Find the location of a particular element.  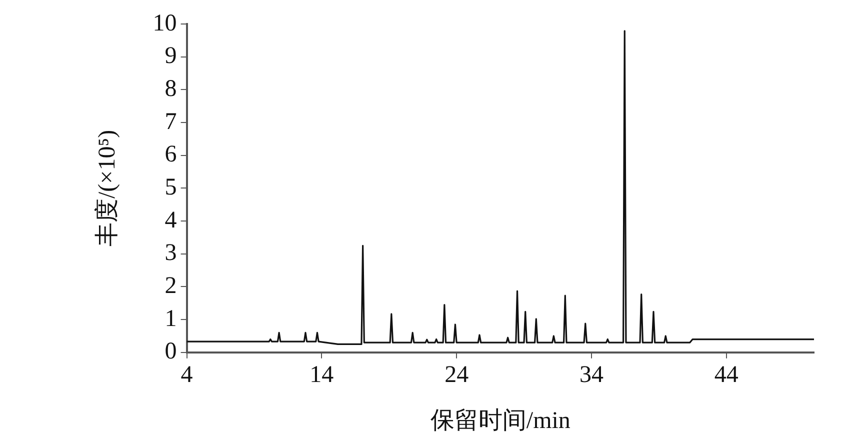

y-tick-label: 1 is located at coordinates (170, 319).